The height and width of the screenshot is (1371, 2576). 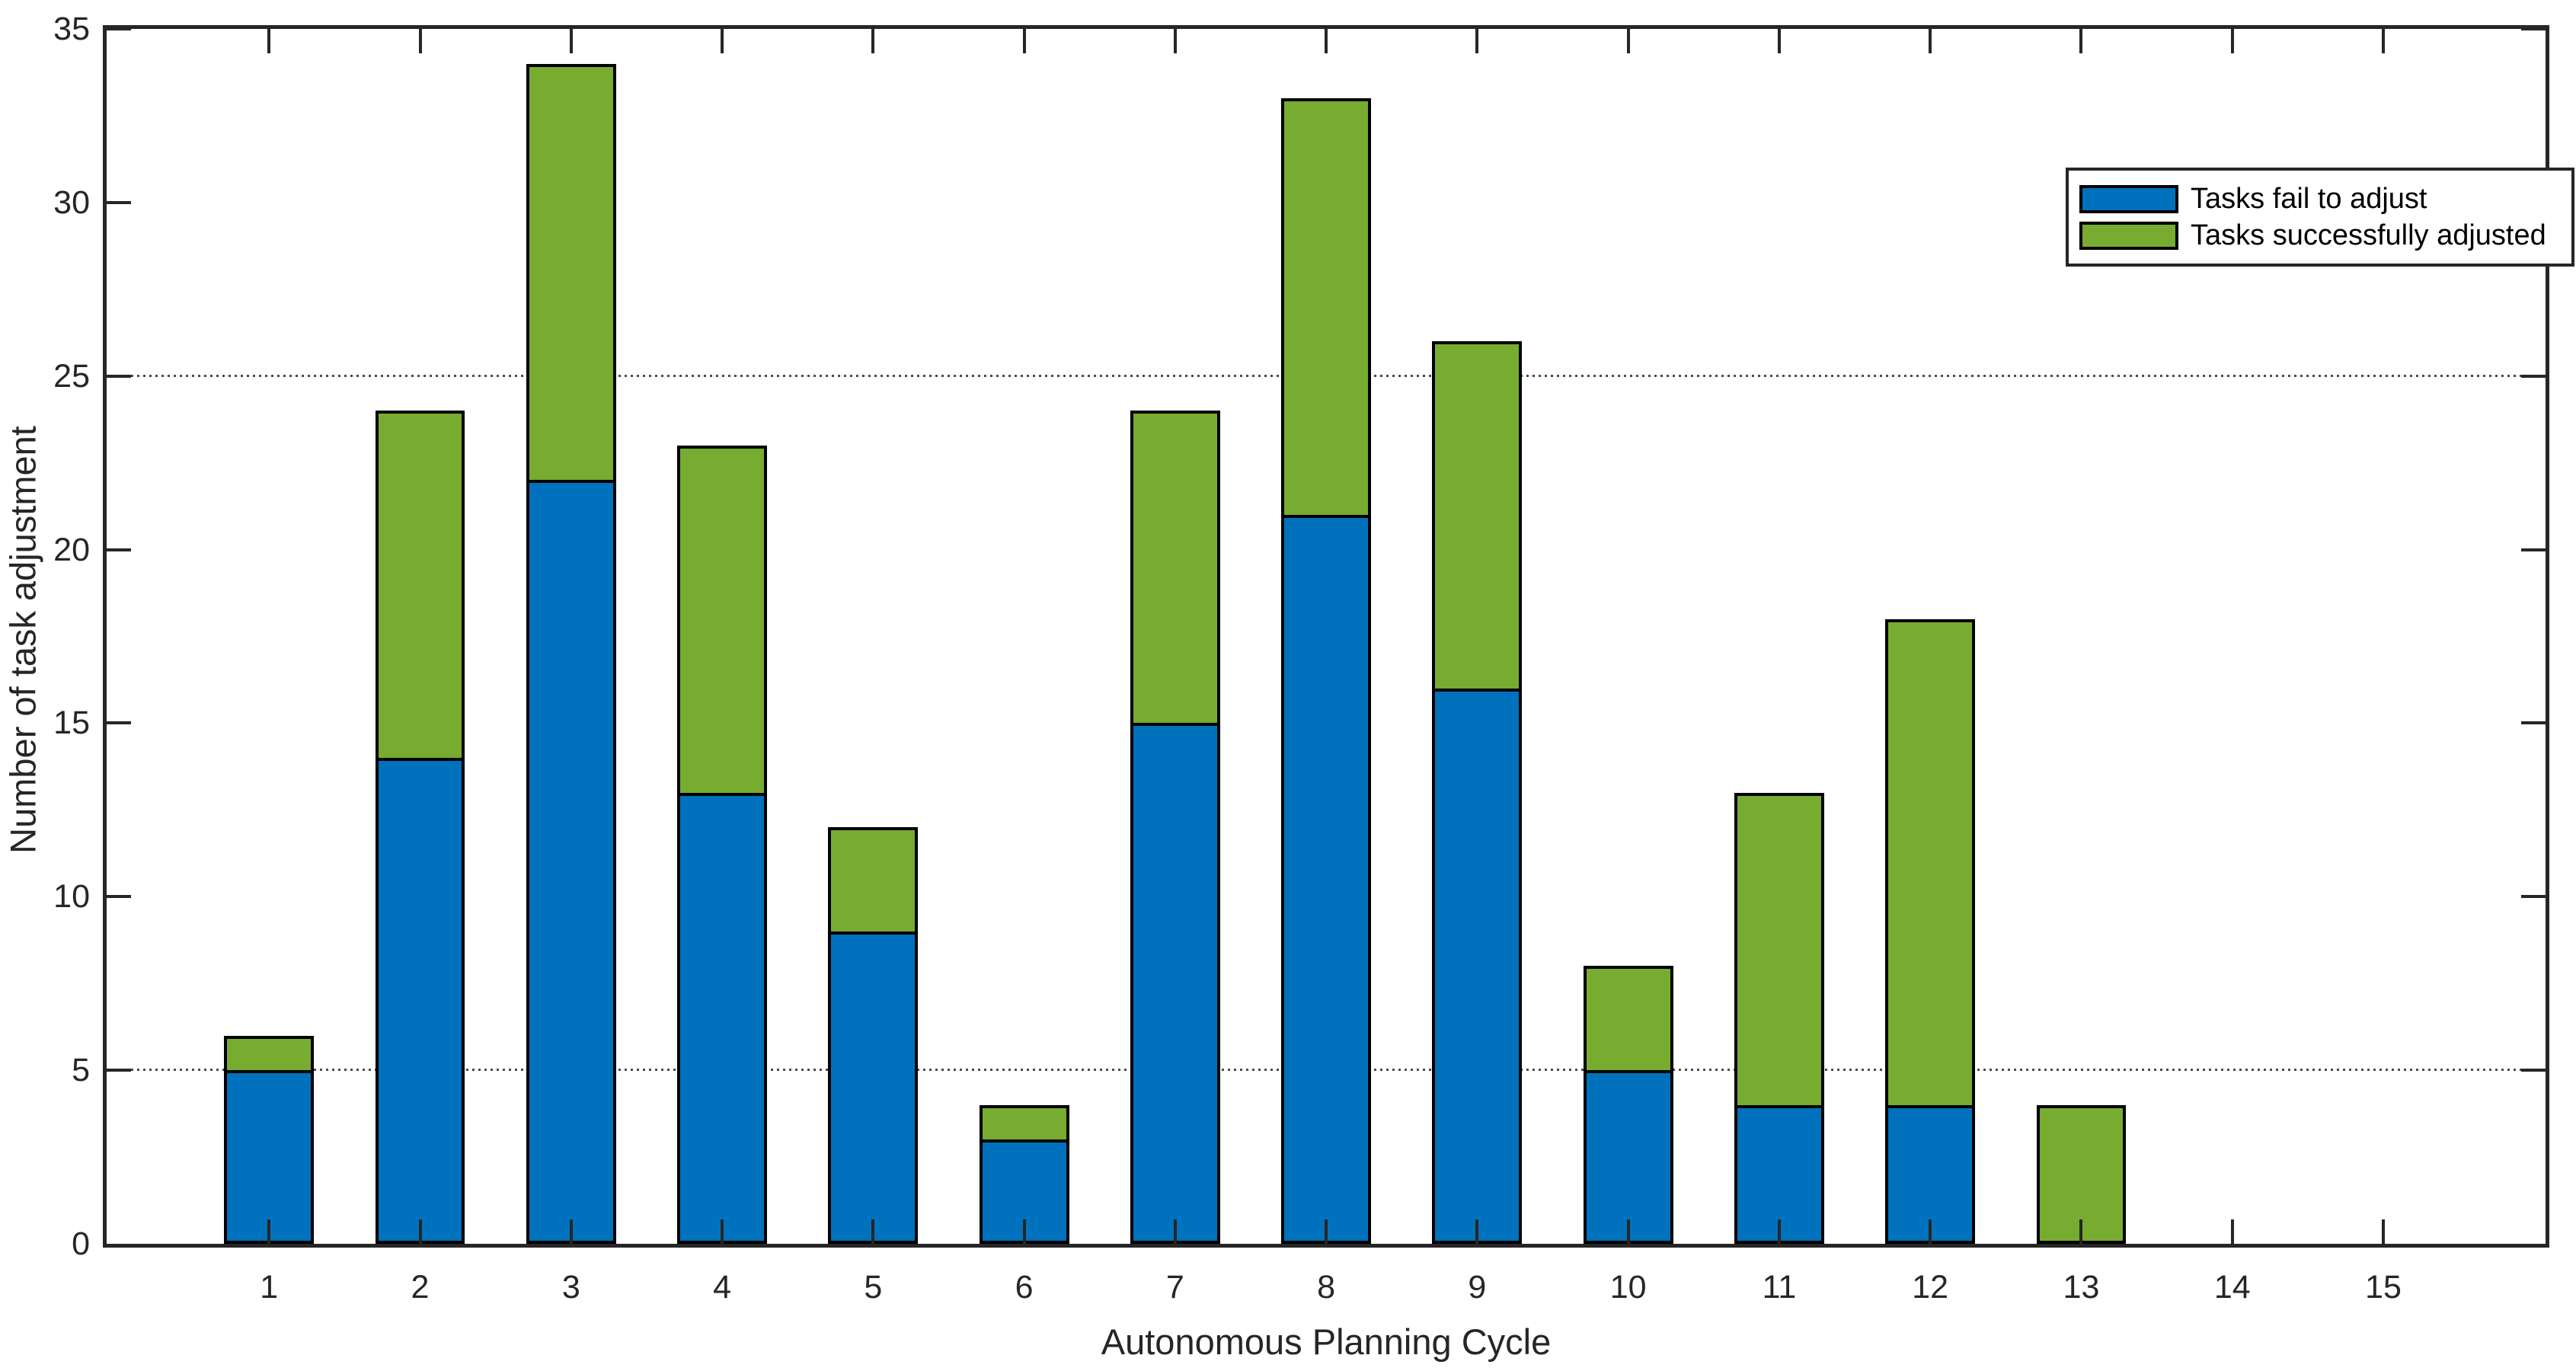 What do you see at coordinates (81, 1070) in the screenshot?
I see `y-tick-label-5: 5` at bounding box center [81, 1070].